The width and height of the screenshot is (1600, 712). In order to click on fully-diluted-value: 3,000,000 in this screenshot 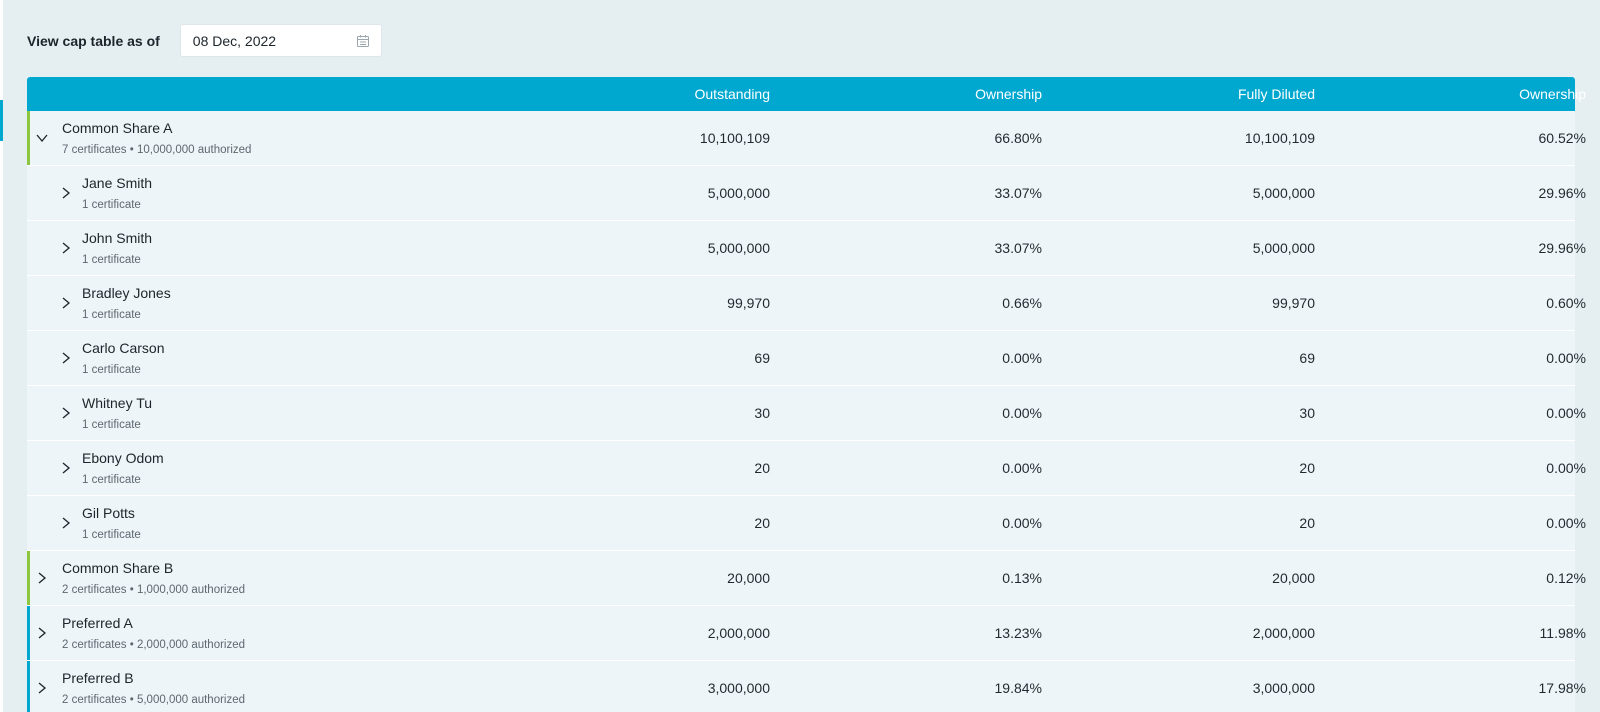, I will do `click(1283, 688)`.